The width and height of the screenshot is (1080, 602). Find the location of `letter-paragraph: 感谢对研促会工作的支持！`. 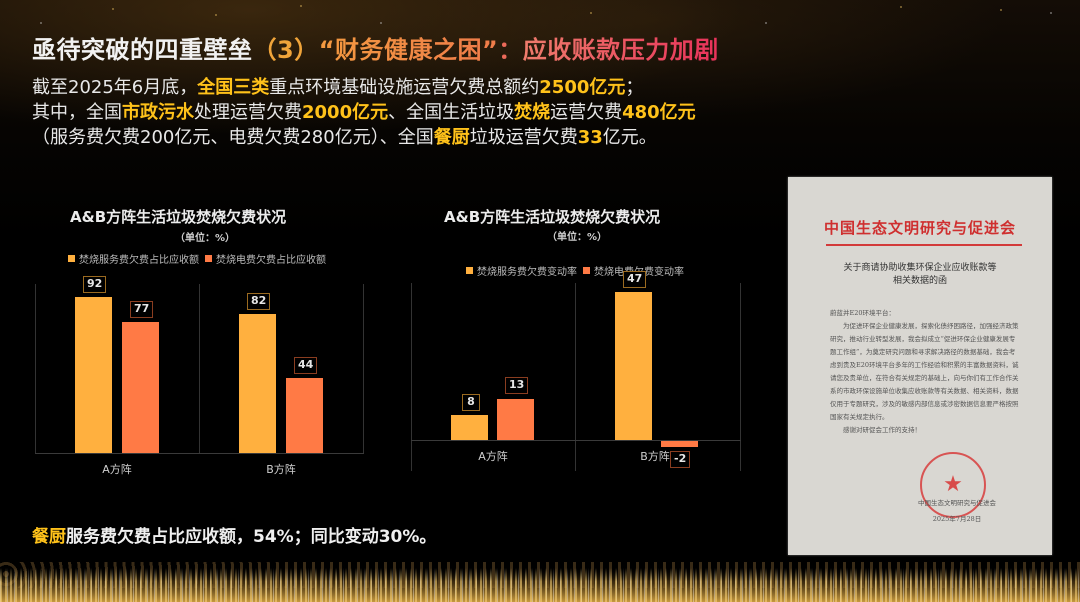

letter-paragraph: 感谢对研促会工作的支持！ is located at coordinates (882, 430).